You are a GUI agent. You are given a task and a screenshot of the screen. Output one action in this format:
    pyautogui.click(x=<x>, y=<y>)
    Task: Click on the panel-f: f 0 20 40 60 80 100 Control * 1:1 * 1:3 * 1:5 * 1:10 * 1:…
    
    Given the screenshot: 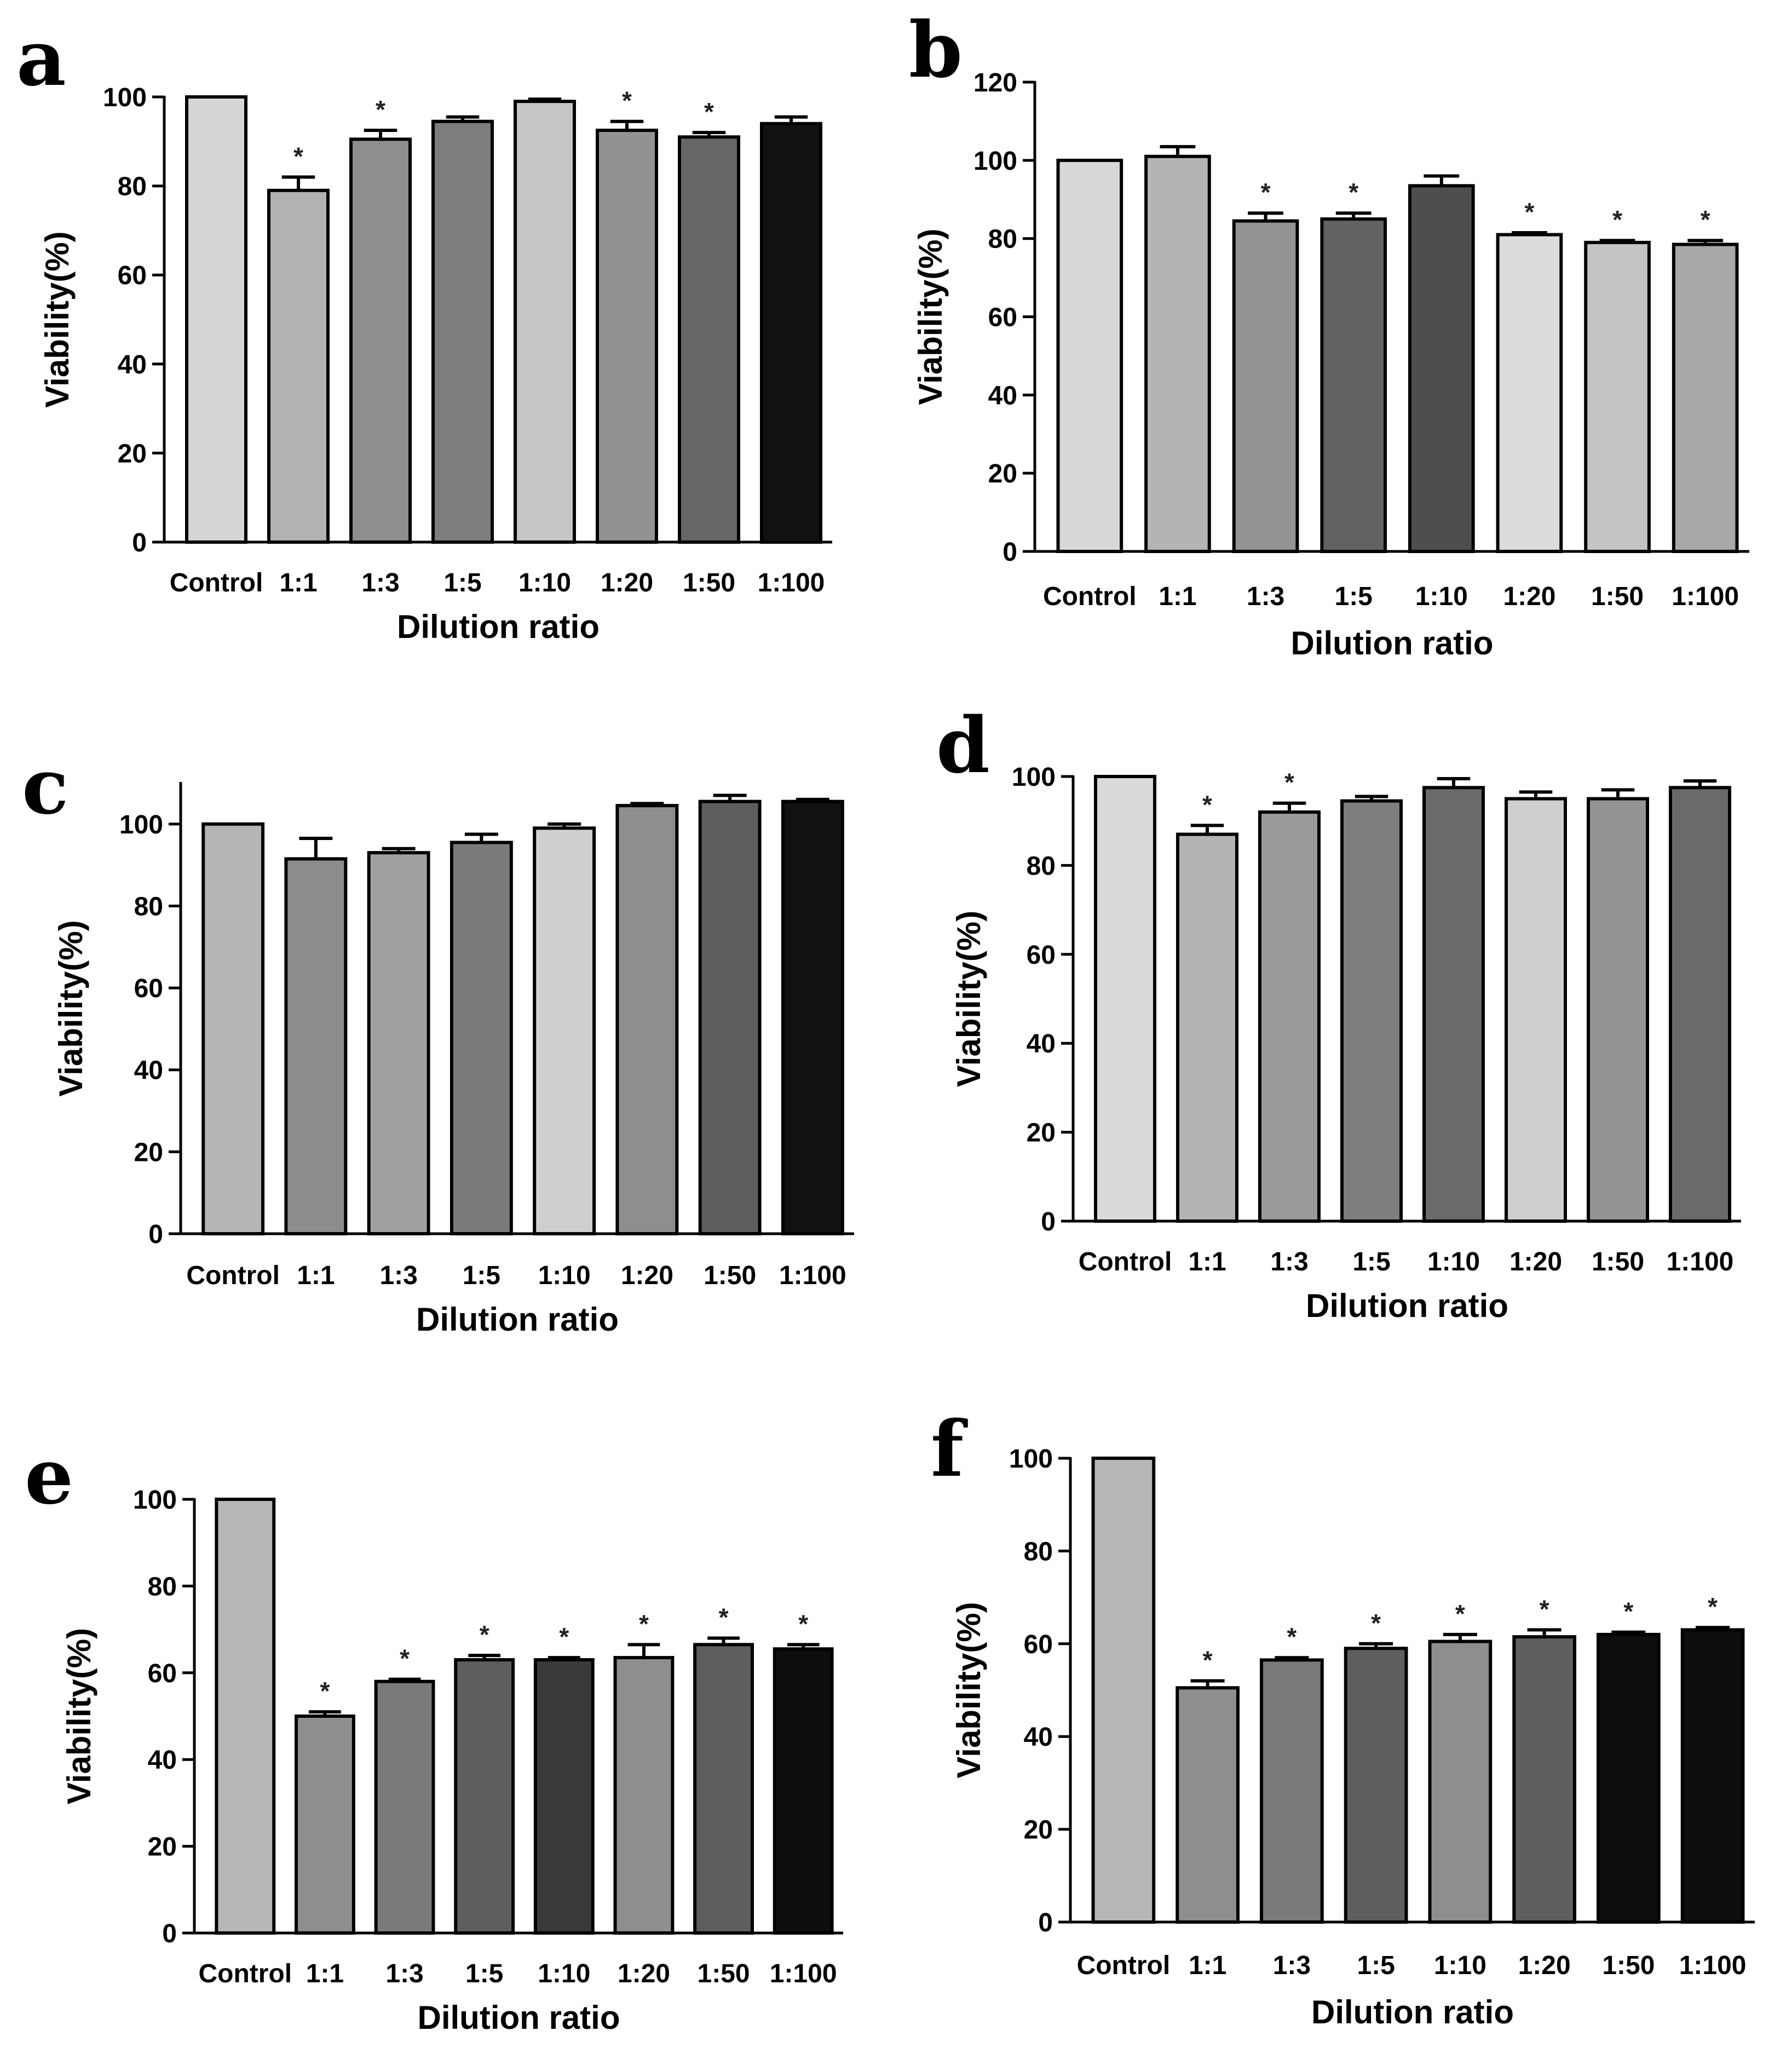 What is the action you would take?
    pyautogui.click(x=1343, y=1717)
    